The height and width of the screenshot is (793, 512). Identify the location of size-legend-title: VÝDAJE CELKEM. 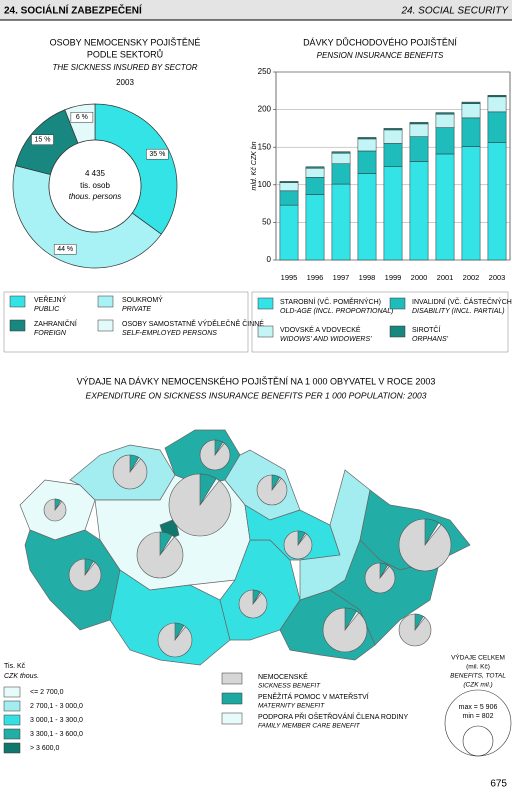
(478, 657).